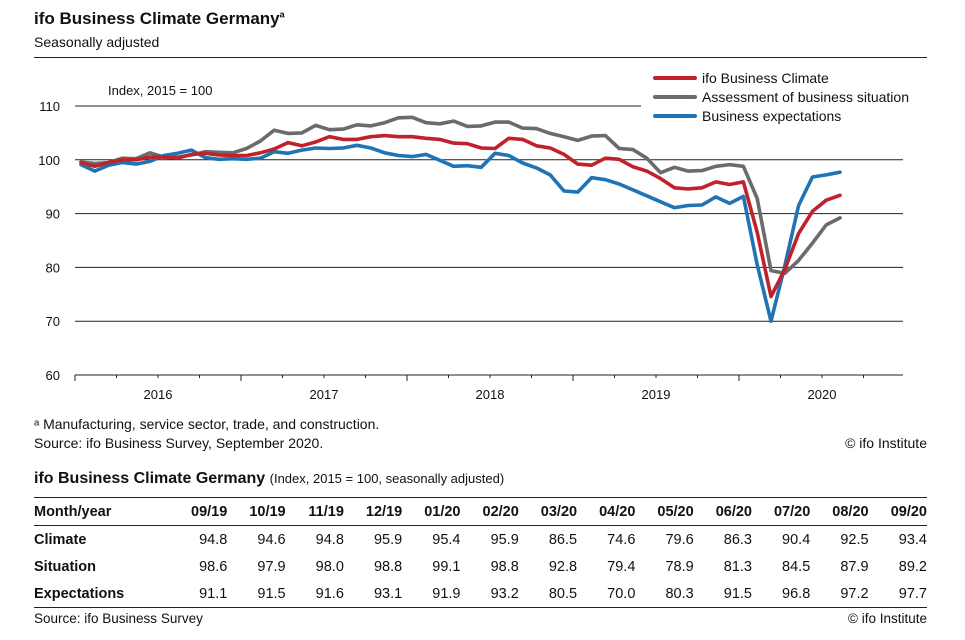 The width and height of the screenshot is (965, 640). I want to click on table-cell: 79.6, so click(679, 539).